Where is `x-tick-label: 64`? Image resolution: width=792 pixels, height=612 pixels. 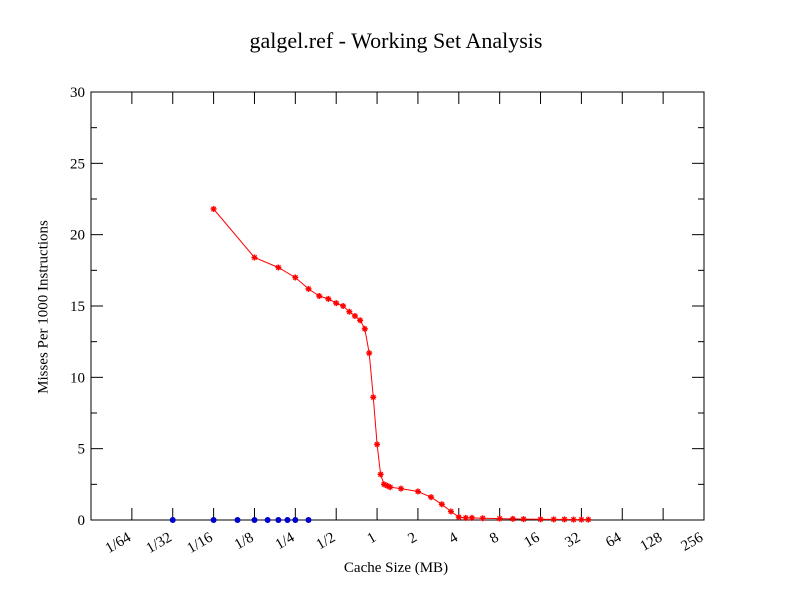 x-tick-label: 64 is located at coordinates (613, 540).